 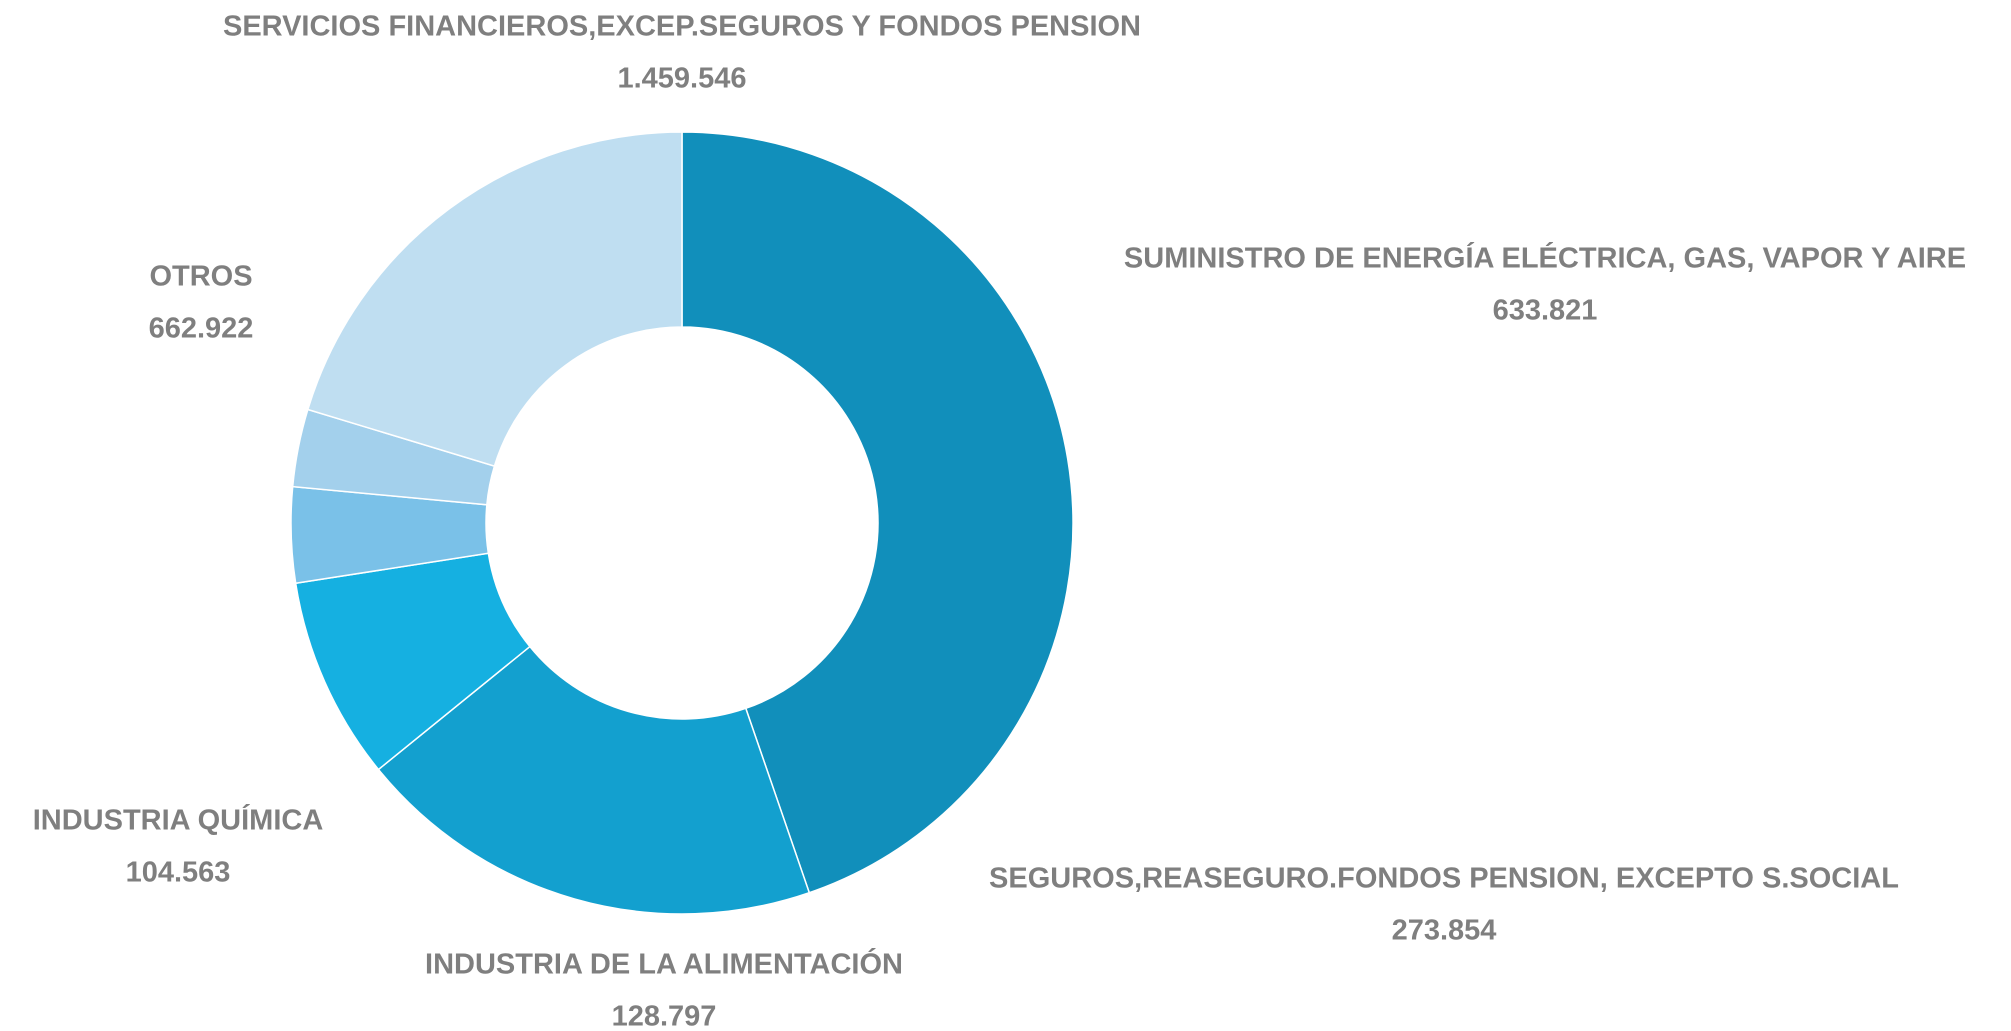 What do you see at coordinates (201, 329) in the screenshot?
I see `value-label: 662.922` at bounding box center [201, 329].